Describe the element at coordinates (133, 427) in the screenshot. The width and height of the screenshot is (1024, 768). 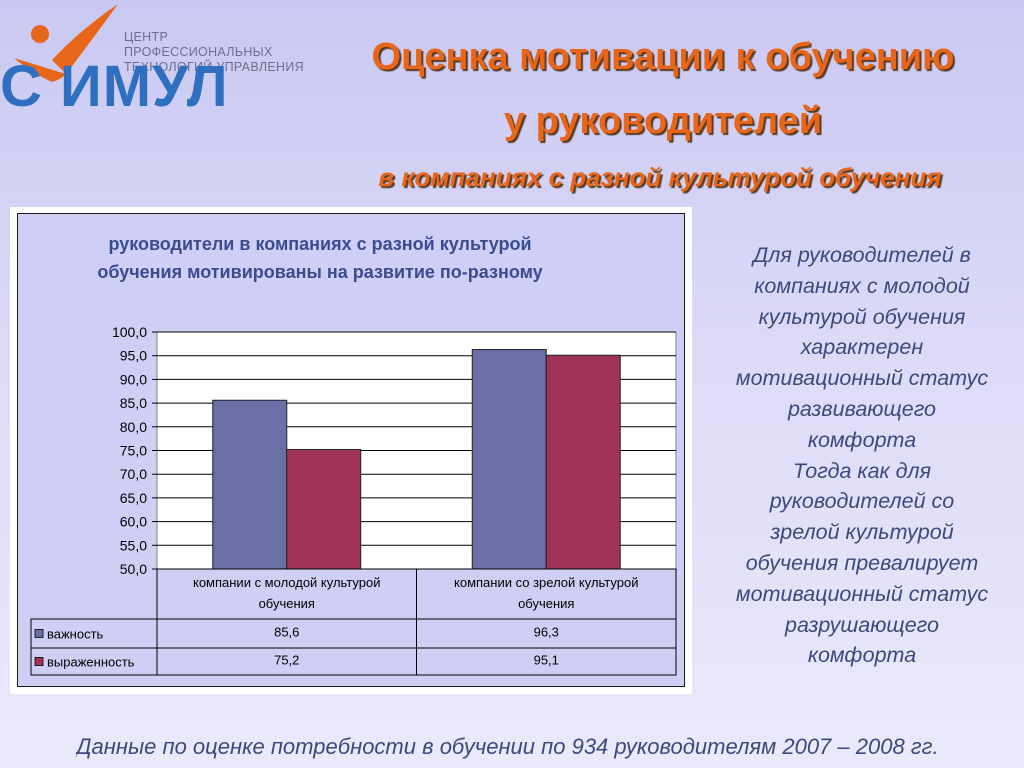
I see `y-tick-label: 80,0` at that location.